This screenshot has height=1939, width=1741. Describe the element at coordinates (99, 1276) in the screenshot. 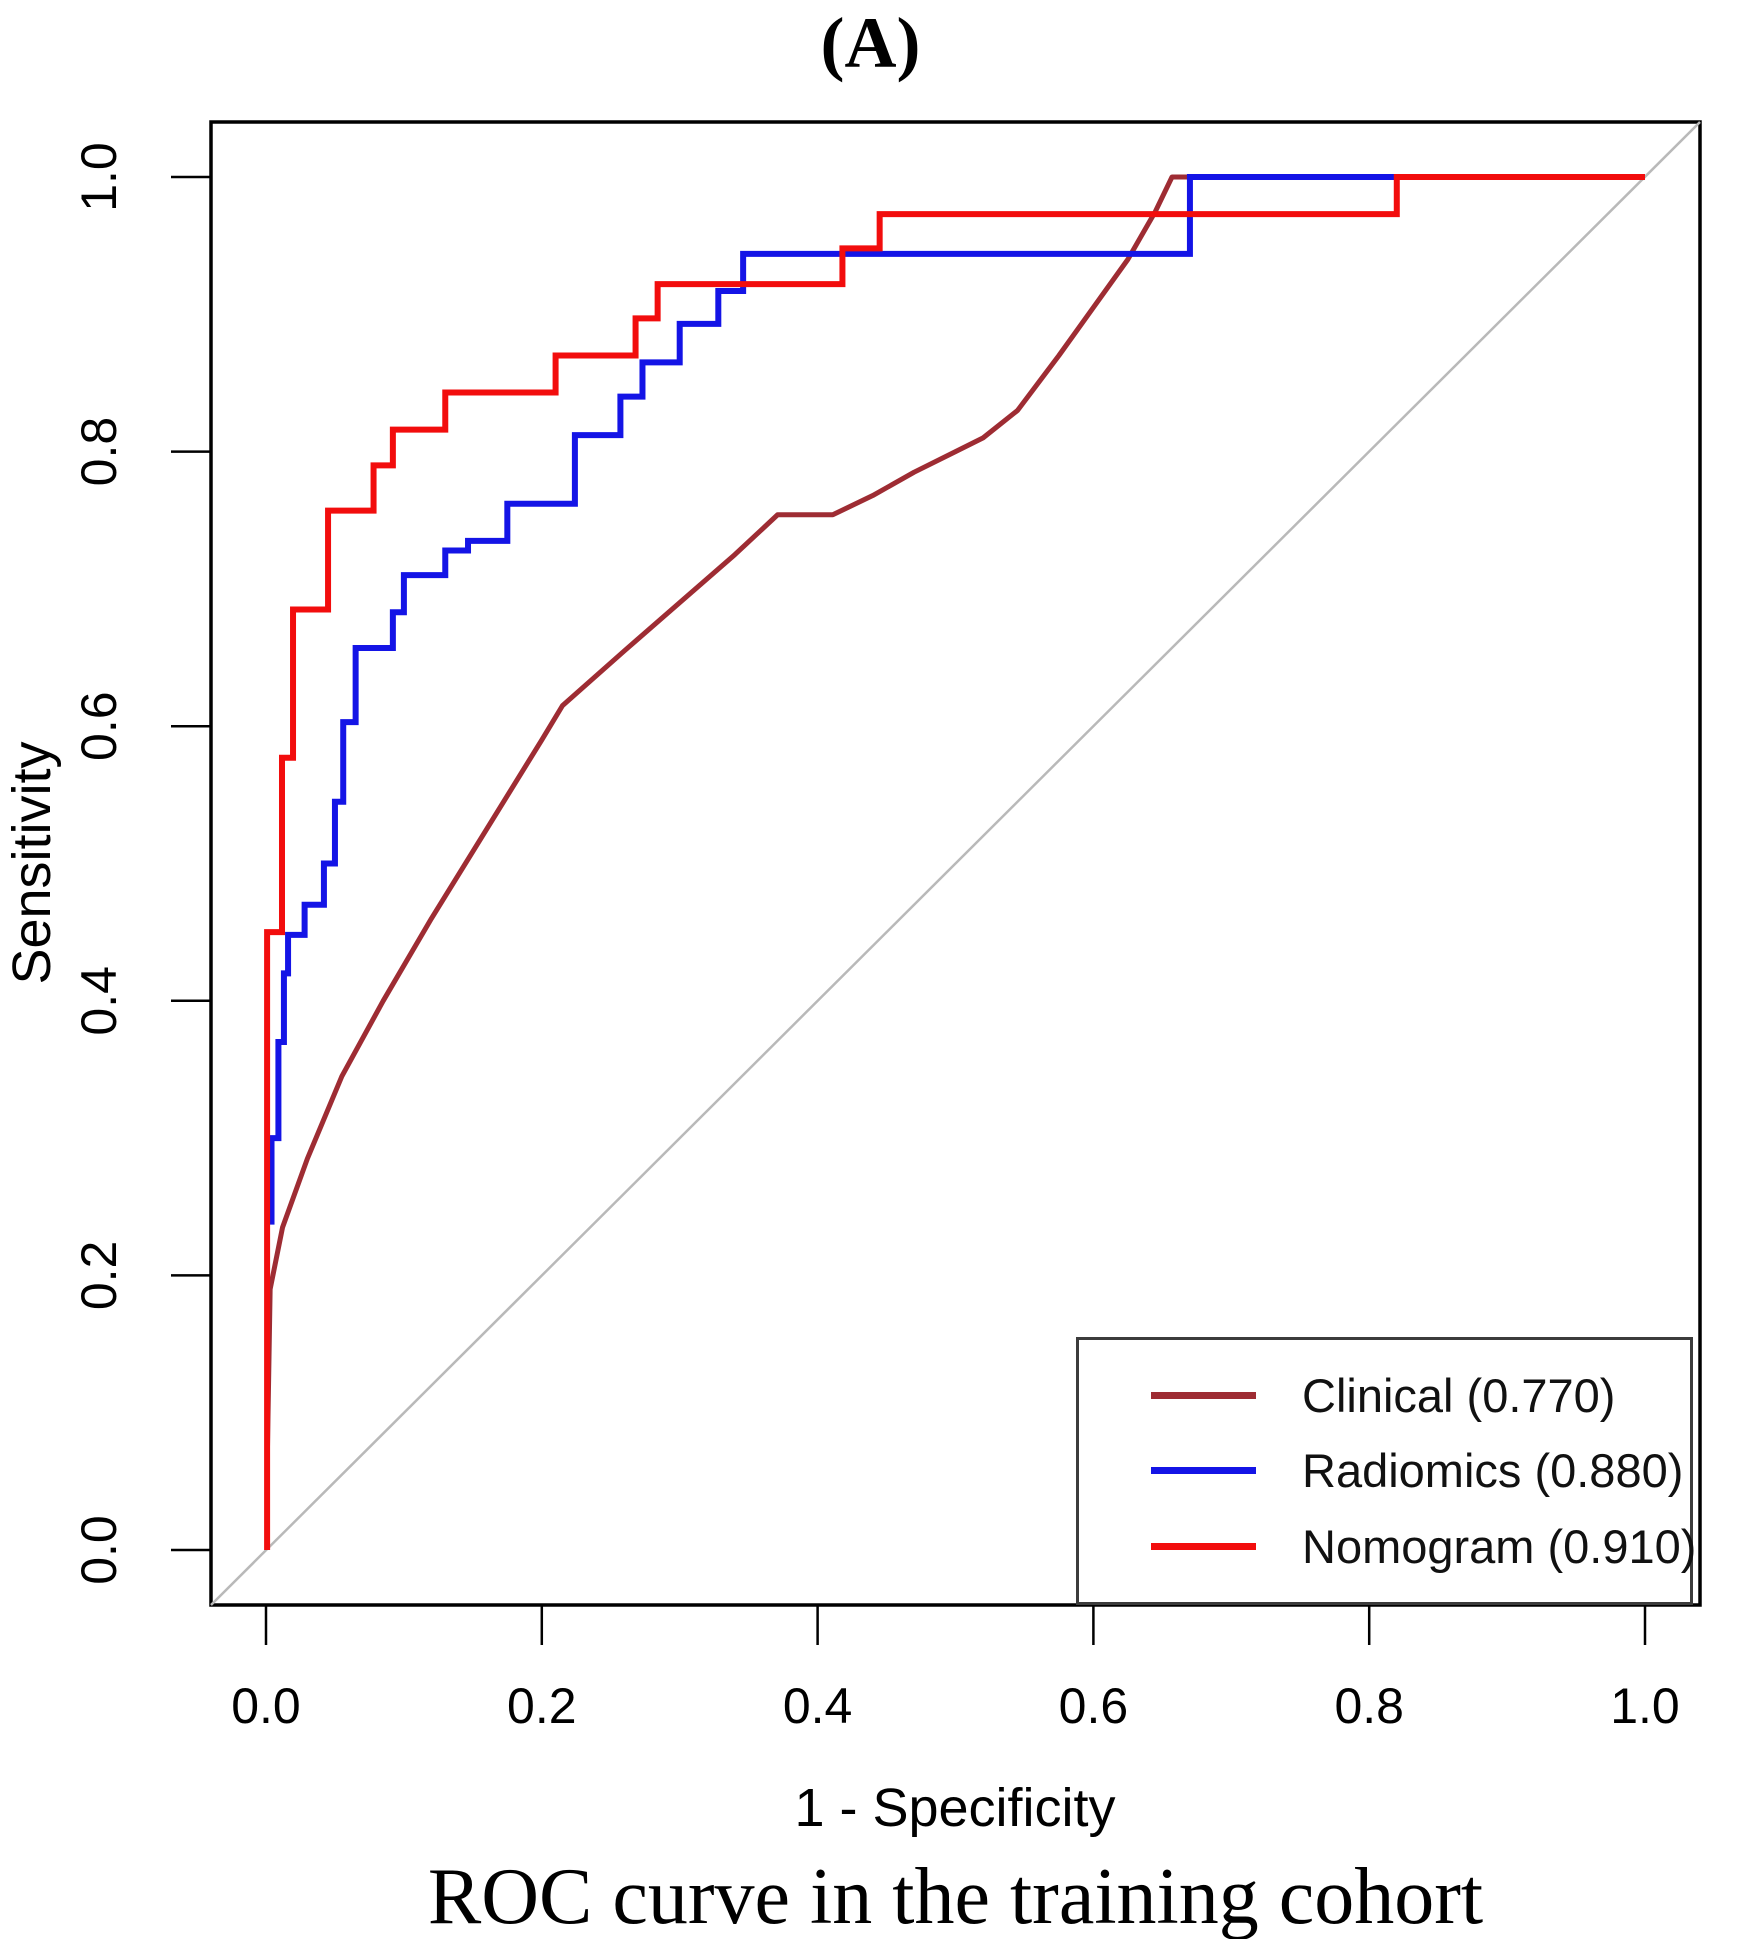

I see `y-tick-label: 0.2` at that location.